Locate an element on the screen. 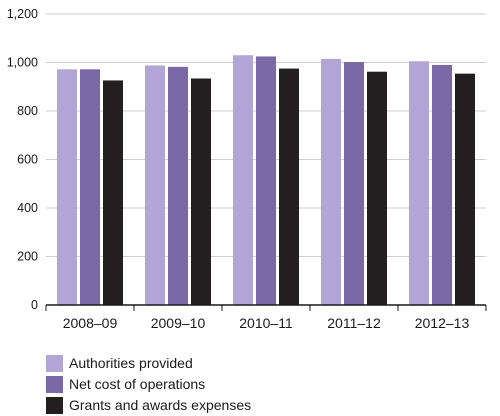  legend-label: Grants and awards expenses is located at coordinates (160, 405).